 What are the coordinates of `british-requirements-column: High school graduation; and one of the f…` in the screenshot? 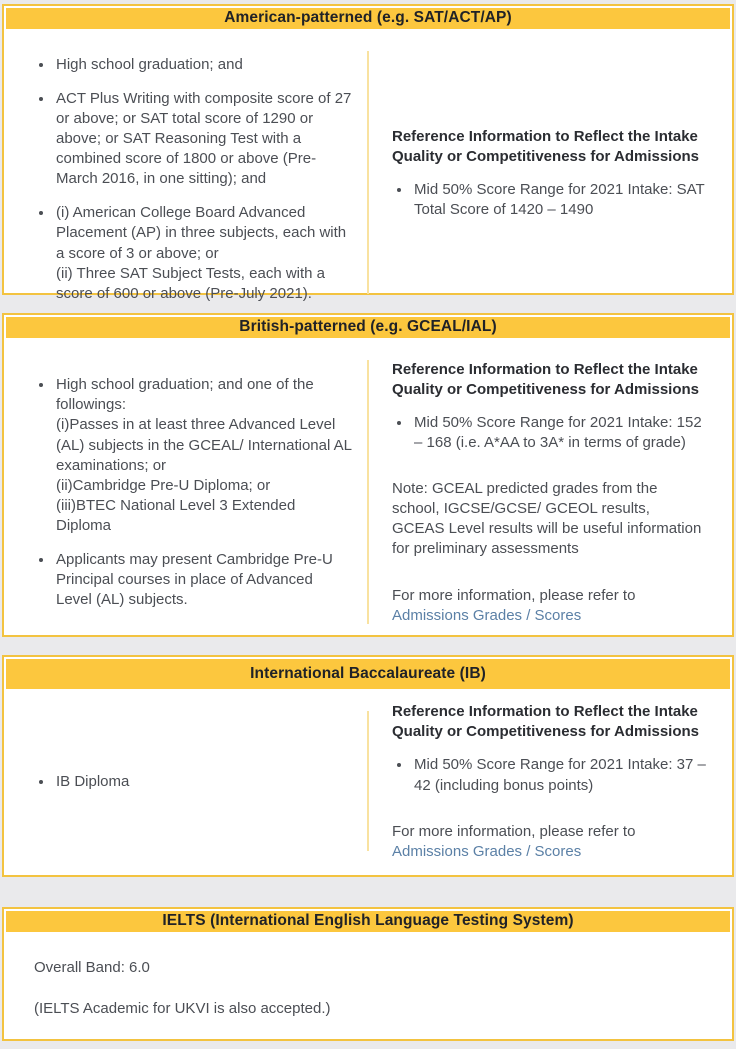 It's located at (186, 493).